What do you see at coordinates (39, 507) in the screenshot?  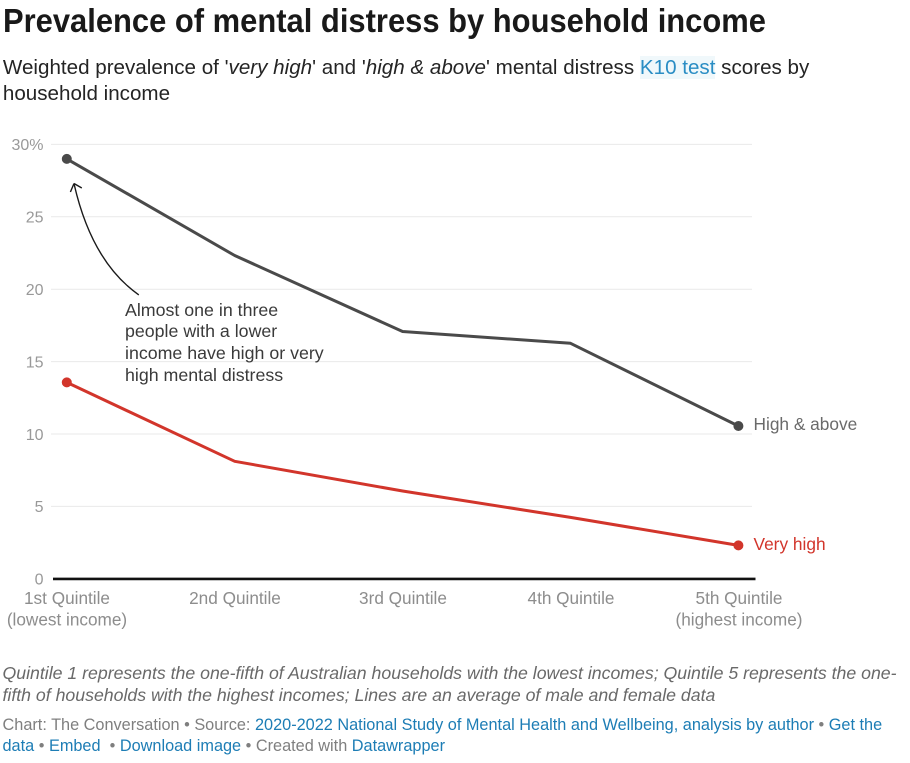 I see `svg-text: 5` at bounding box center [39, 507].